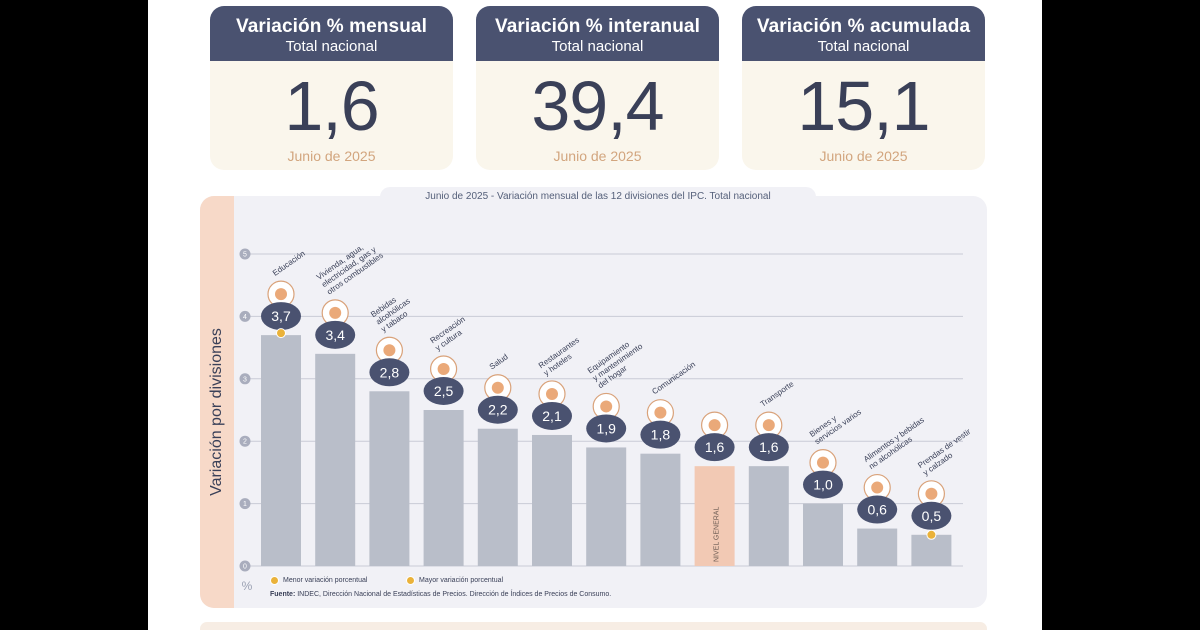 The width and height of the screenshot is (1200, 630). What do you see at coordinates (390, 372) in the screenshot?
I see `value-label: 2,8` at bounding box center [390, 372].